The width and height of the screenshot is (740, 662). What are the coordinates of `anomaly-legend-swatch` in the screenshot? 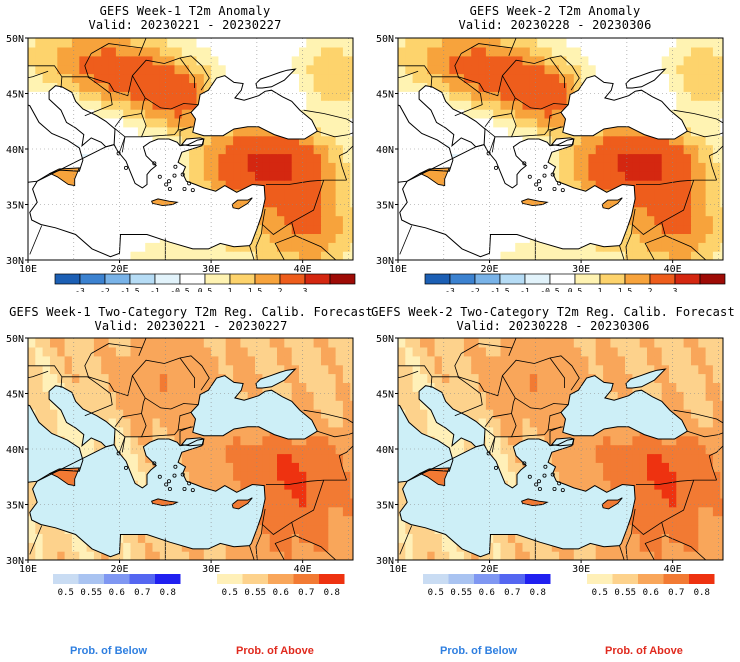 It's located at (317, 279).